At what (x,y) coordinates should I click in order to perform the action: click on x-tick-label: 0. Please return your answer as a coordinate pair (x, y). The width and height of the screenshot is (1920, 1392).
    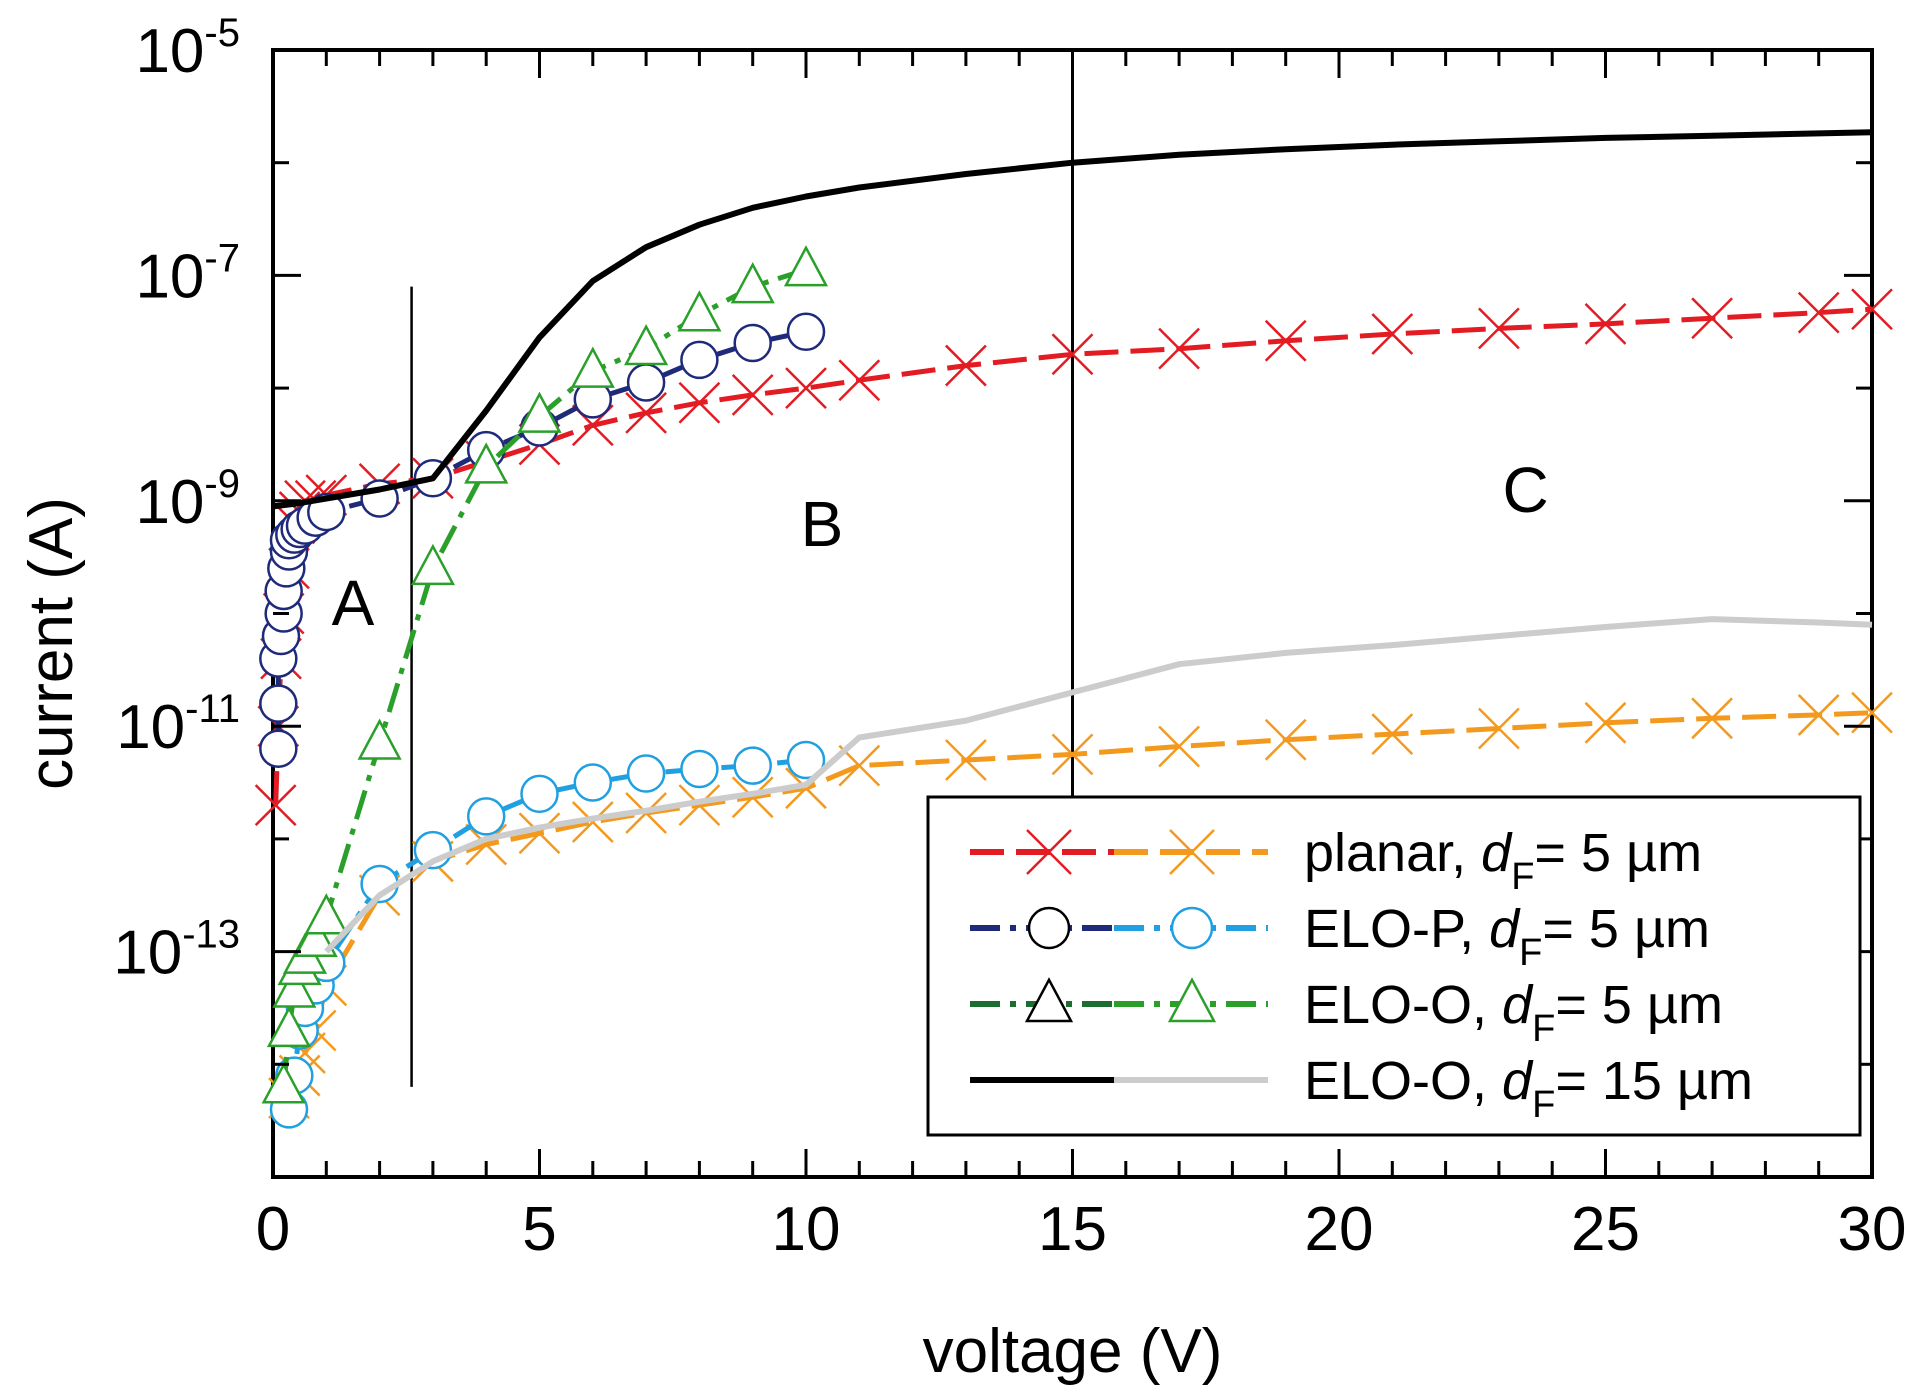
    Looking at the image, I should click on (273, 1229).